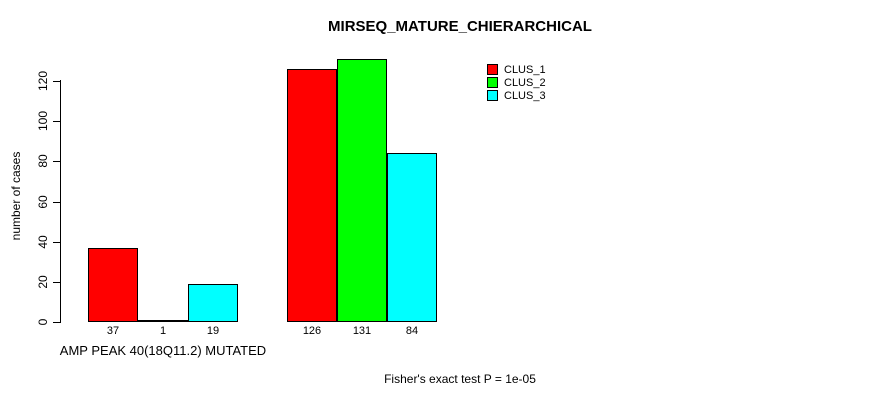  What do you see at coordinates (312, 331) in the screenshot?
I see `bar-value-label: 126` at bounding box center [312, 331].